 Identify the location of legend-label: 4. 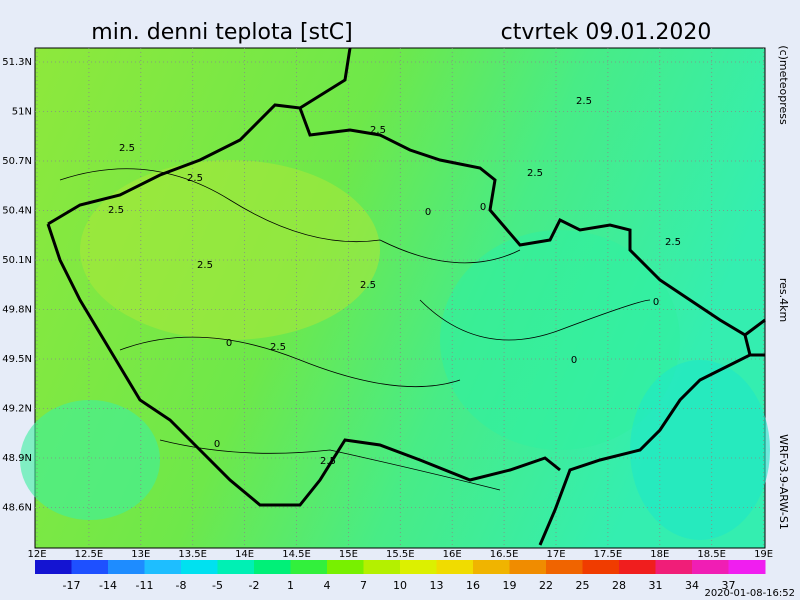
(327, 585).